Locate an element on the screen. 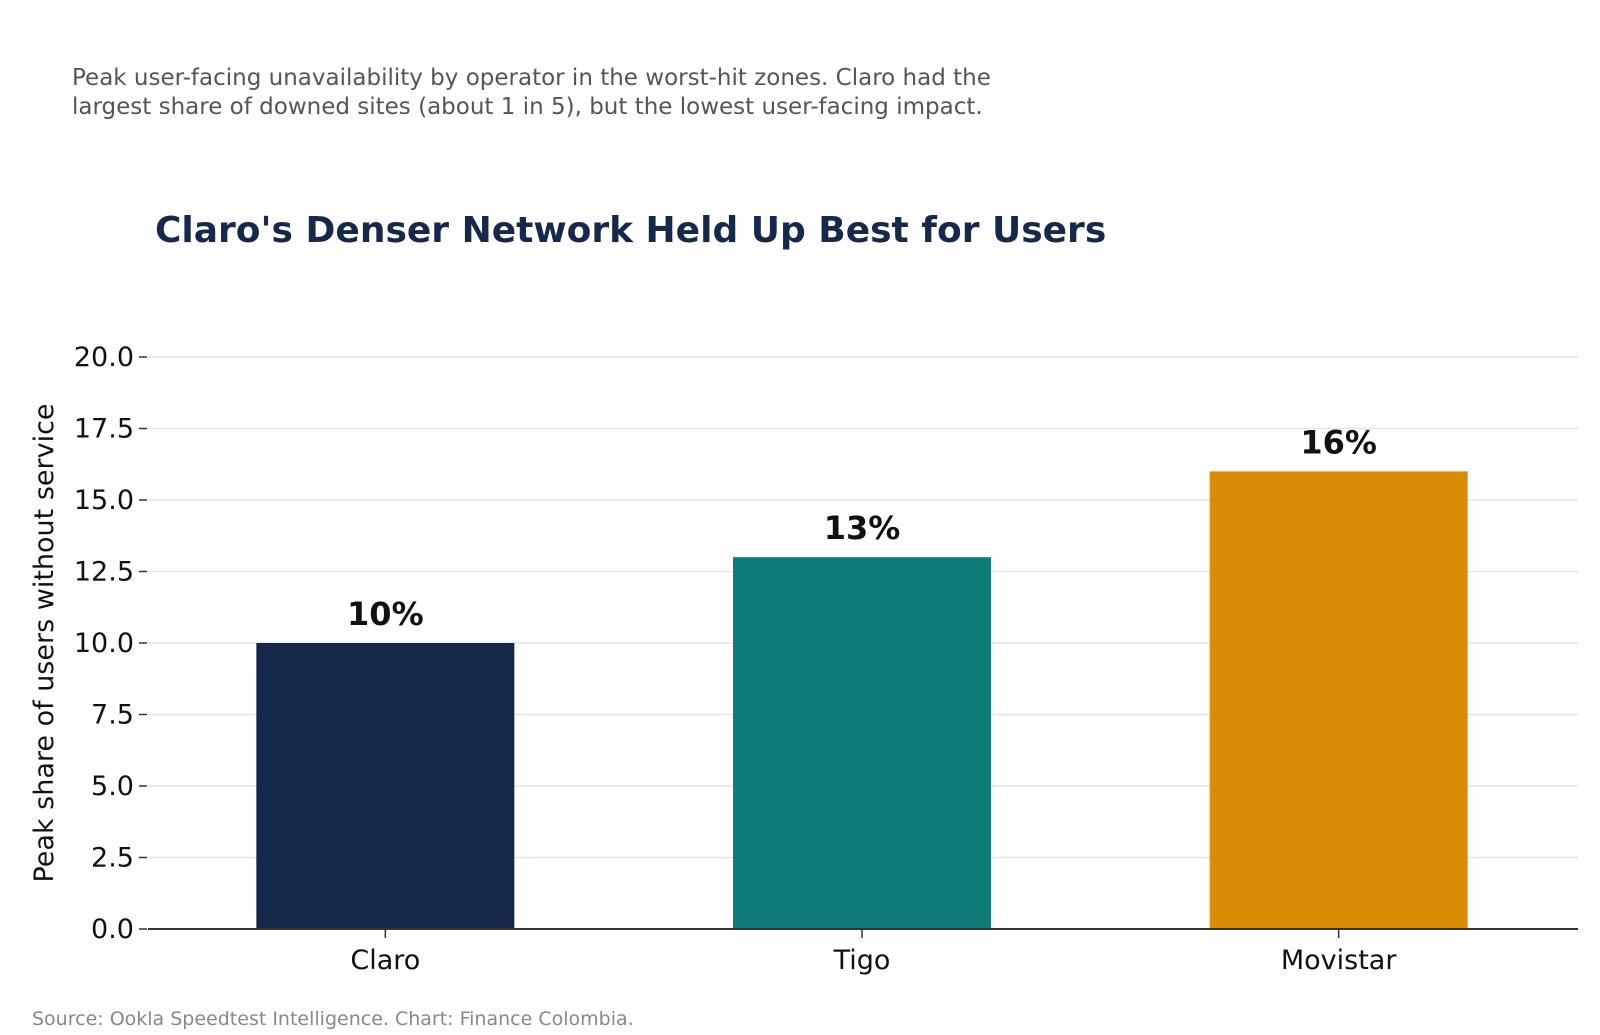 This screenshot has height=1035, width=1600. bar-value-label: 16% is located at coordinates (1338, 442).